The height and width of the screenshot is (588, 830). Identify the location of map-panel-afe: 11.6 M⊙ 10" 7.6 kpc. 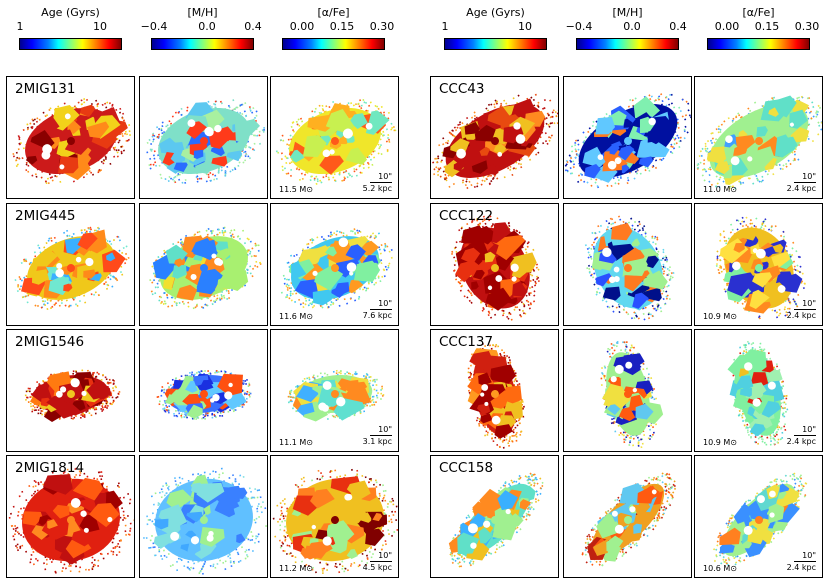
(334, 264).